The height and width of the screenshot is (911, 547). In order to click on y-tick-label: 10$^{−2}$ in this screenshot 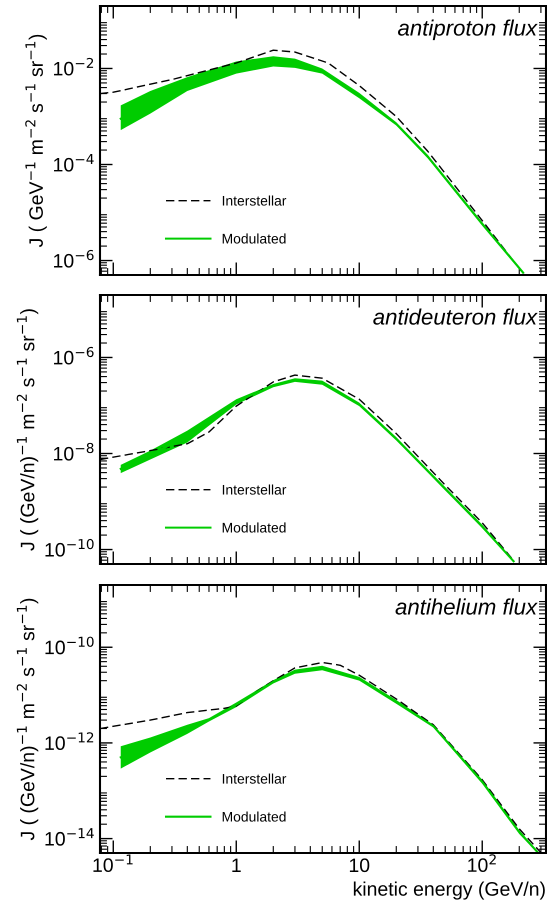, I will do `click(74, 67)`.